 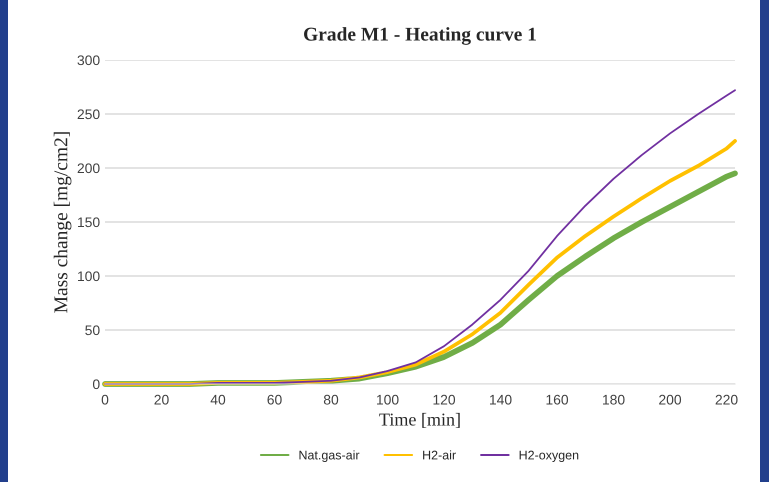 I want to click on legend-label: H2-oxygen, so click(x=549, y=456).